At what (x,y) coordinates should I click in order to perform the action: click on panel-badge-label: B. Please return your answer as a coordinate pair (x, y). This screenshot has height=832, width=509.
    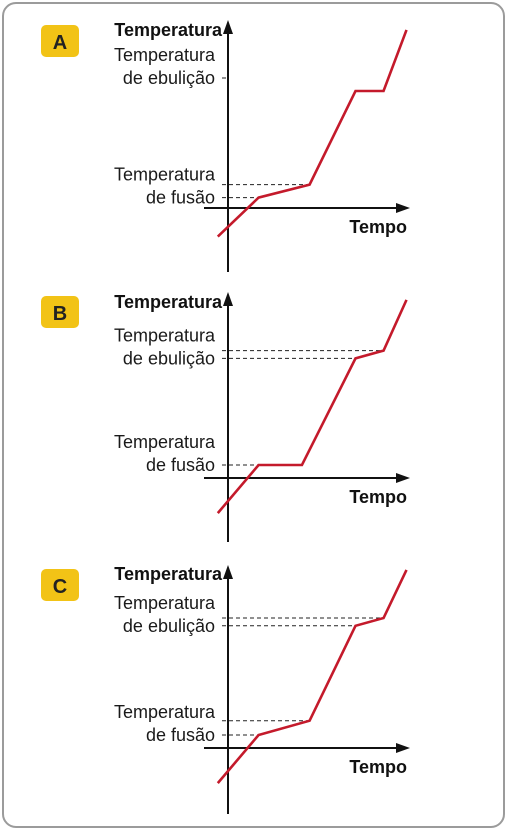
    Looking at the image, I should click on (60, 314).